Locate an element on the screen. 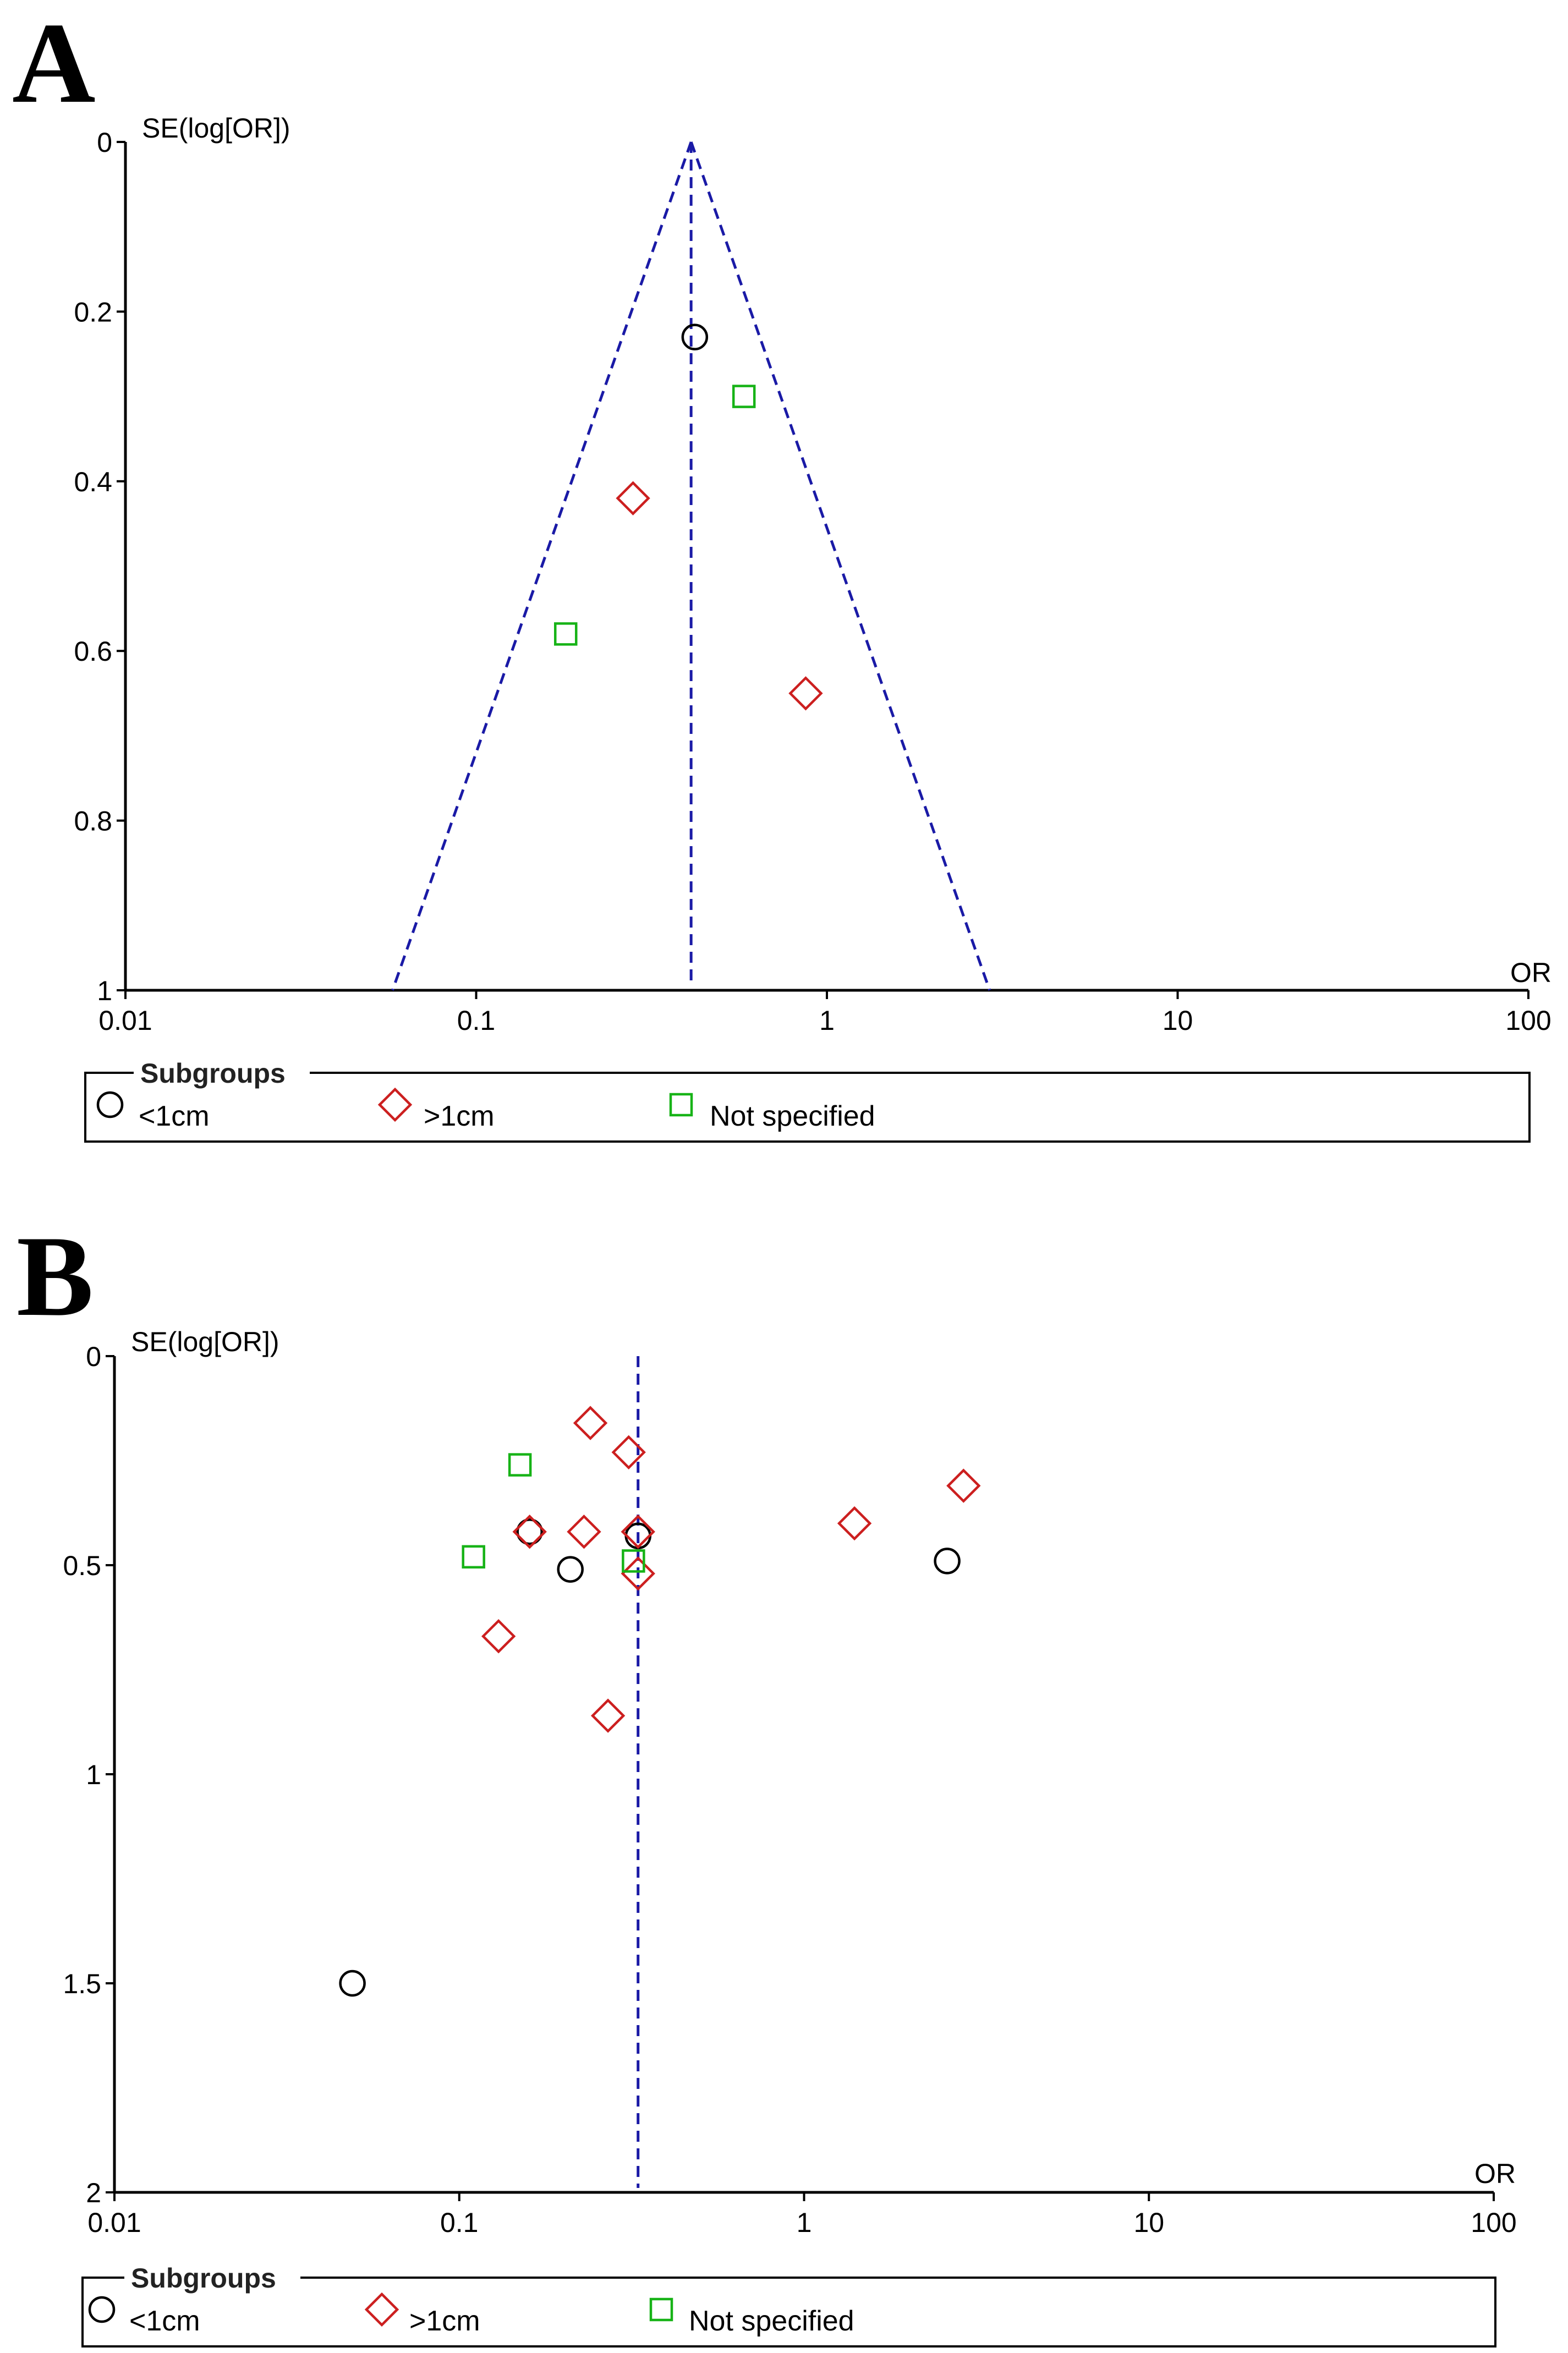  y-tick-label: 1.5 is located at coordinates (82, 1983).